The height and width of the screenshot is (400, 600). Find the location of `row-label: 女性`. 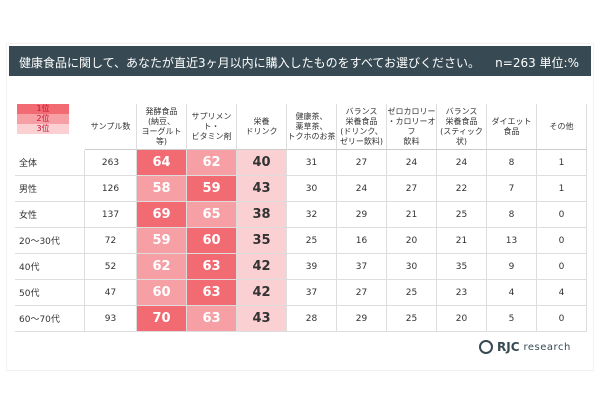

row-label: 女性 is located at coordinates (50, 215).